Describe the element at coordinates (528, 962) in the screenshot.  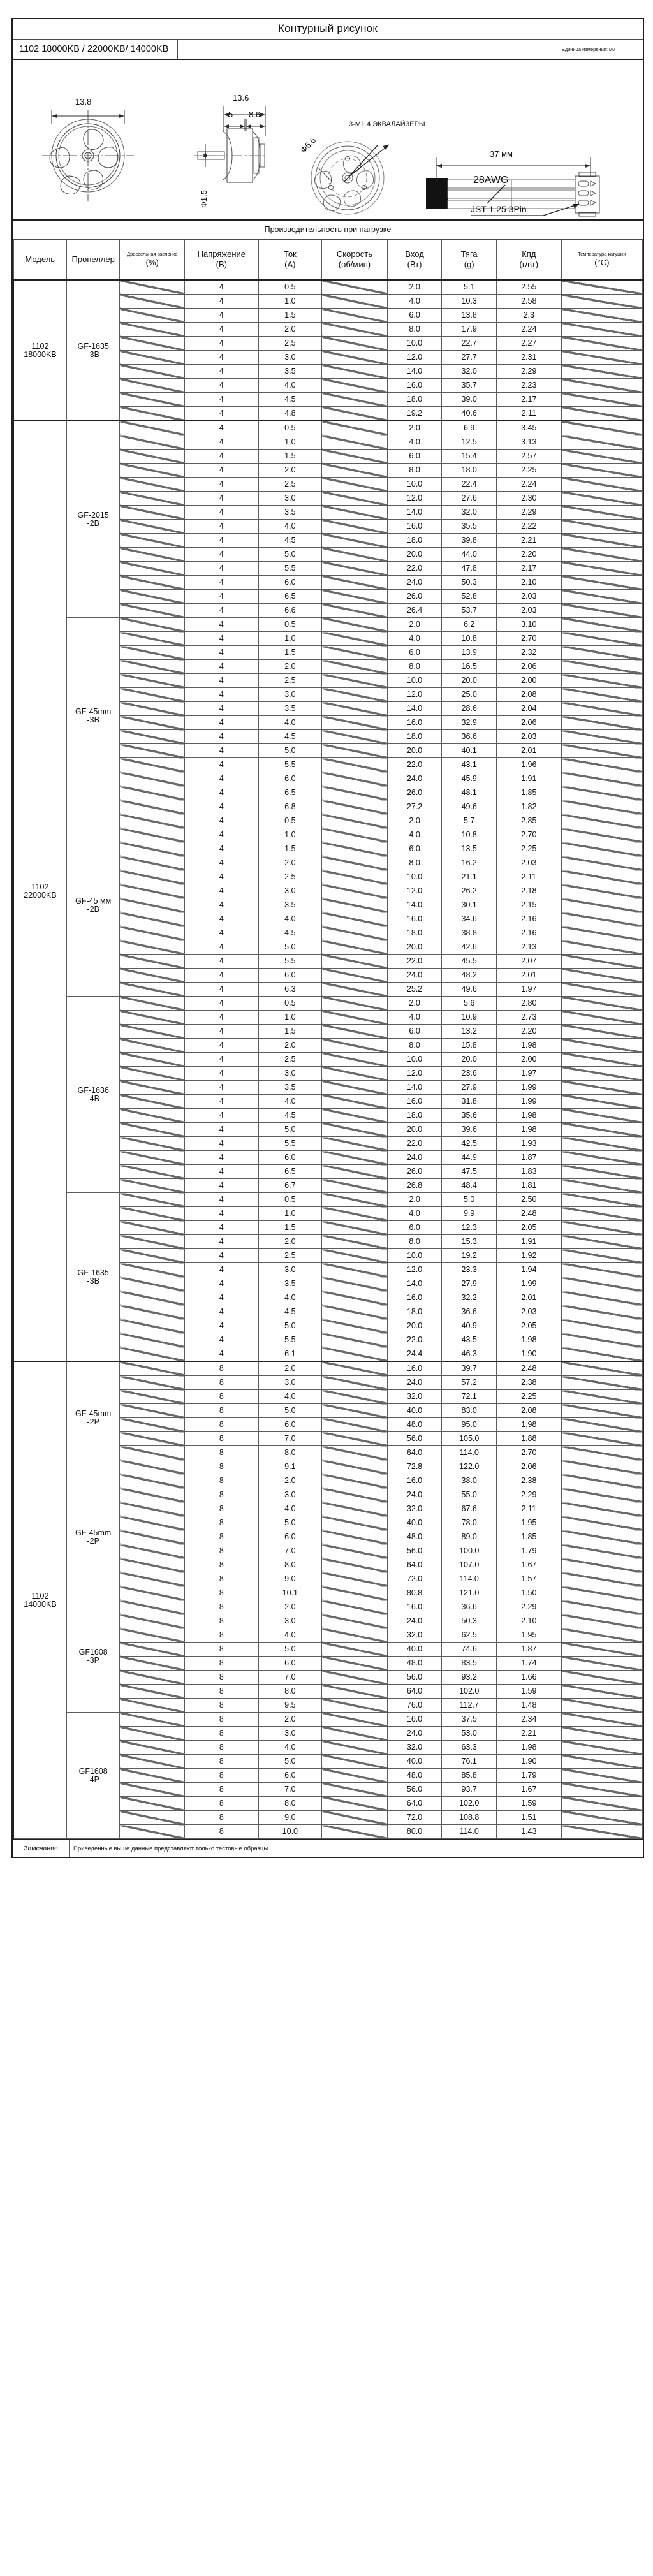
I see `efficiency-cell: 2.07` at that location.